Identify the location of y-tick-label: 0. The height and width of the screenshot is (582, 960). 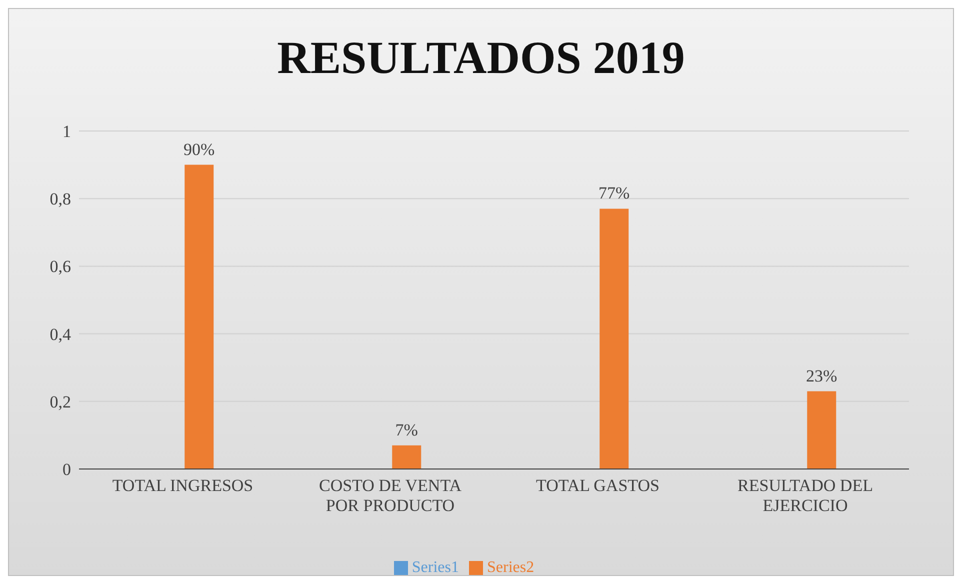
(66, 470).